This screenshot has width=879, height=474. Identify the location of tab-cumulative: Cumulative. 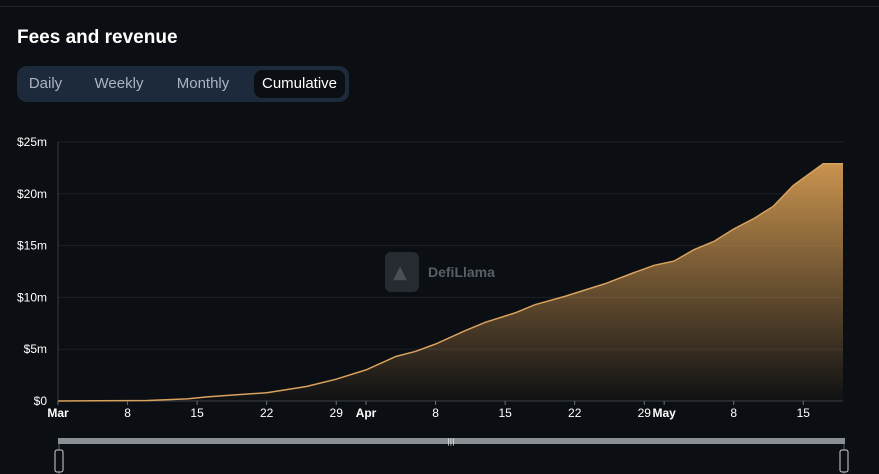
(299, 84).